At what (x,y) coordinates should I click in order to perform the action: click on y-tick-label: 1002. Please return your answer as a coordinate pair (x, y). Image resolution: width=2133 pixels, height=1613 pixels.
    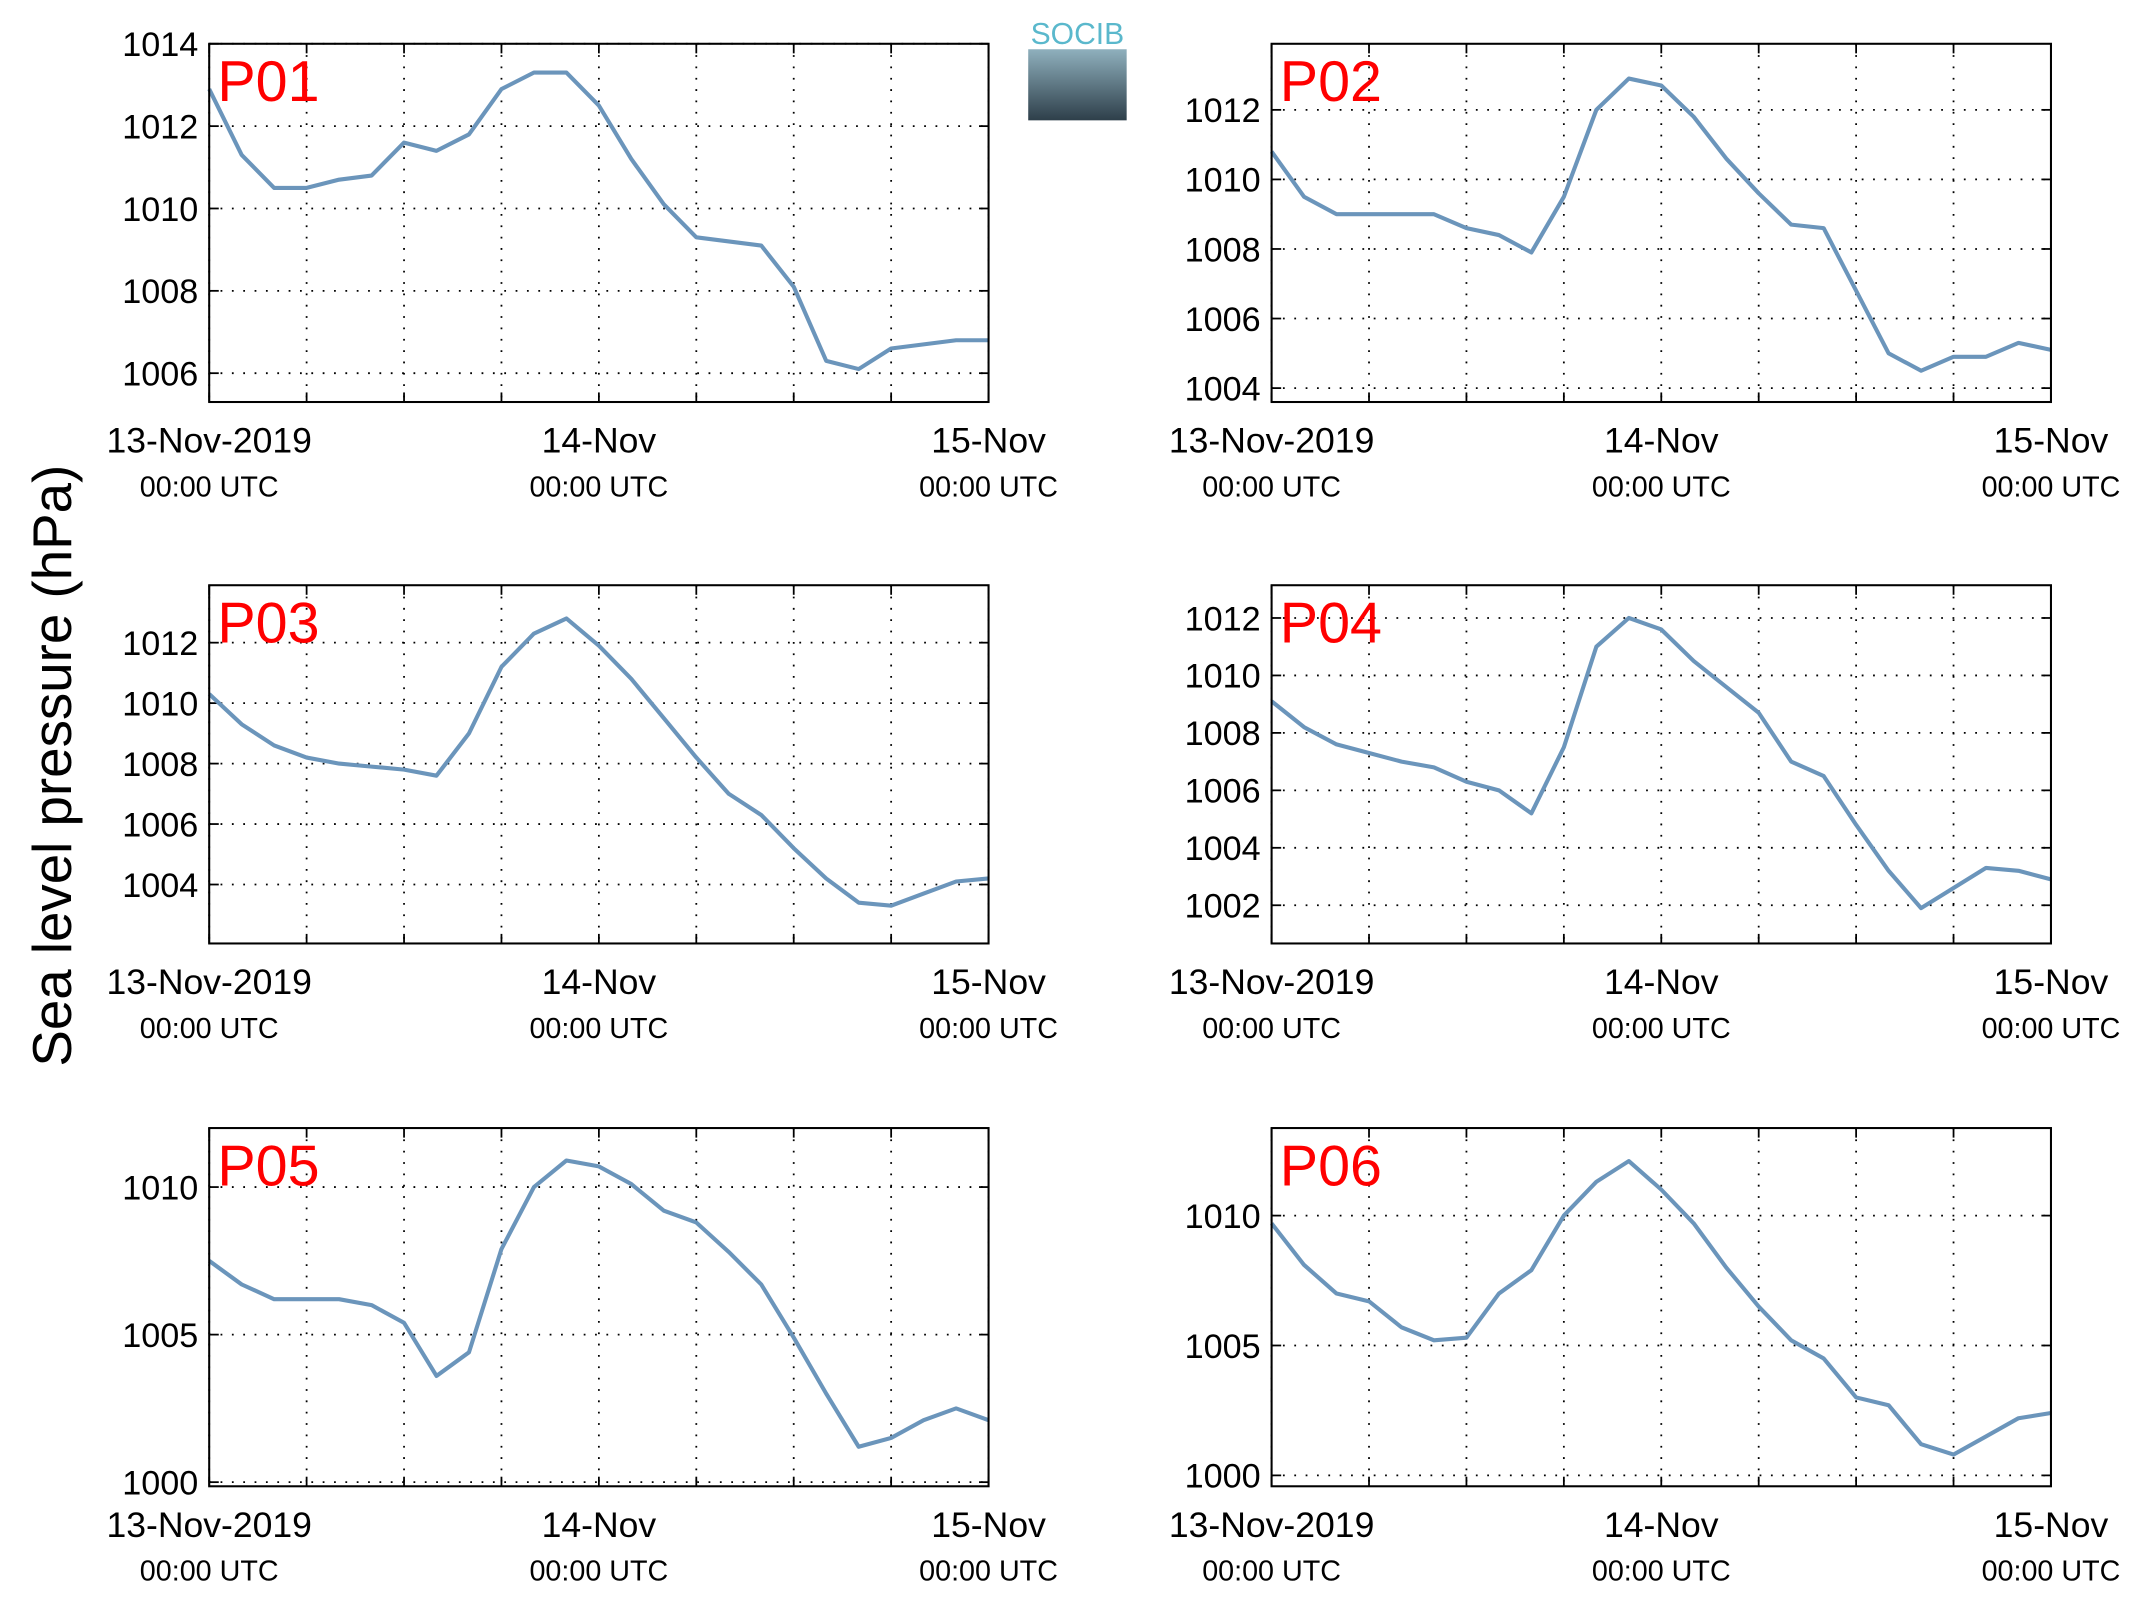
    Looking at the image, I should click on (1223, 907).